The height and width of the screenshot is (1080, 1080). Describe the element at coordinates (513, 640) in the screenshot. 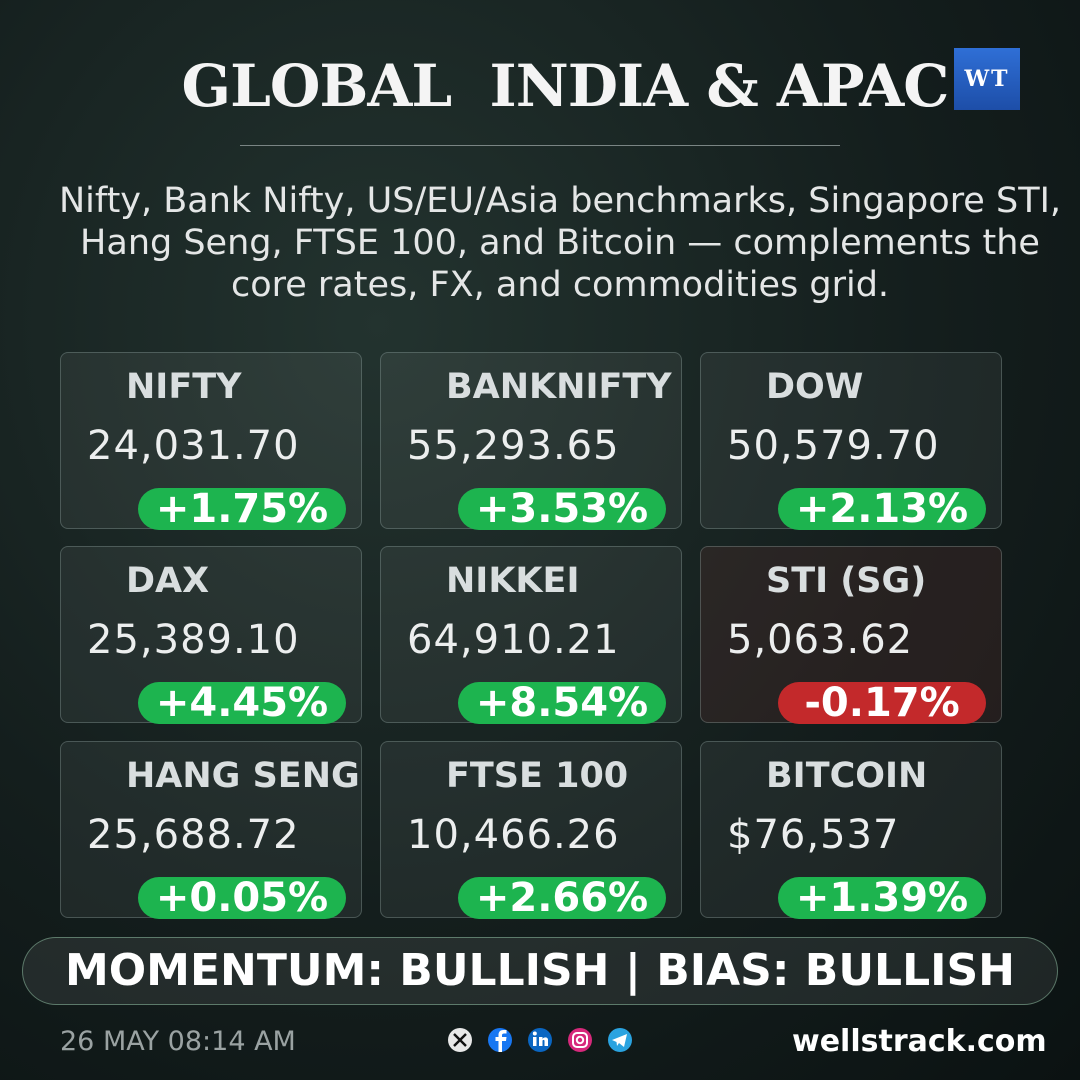

I see `index-value: 64,910.21` at that location.